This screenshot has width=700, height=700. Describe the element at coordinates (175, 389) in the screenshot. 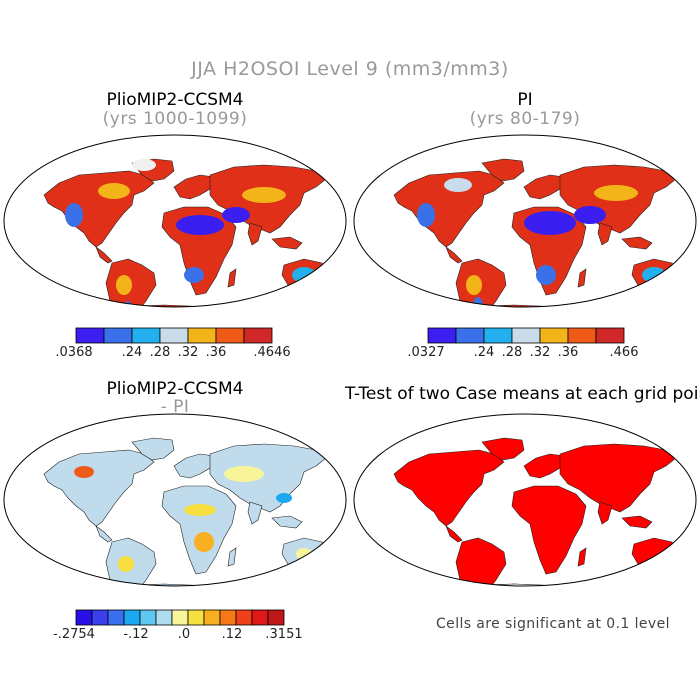

I see `panel-title-bottom-left: PlioMIP2-CCSM4` at that location.